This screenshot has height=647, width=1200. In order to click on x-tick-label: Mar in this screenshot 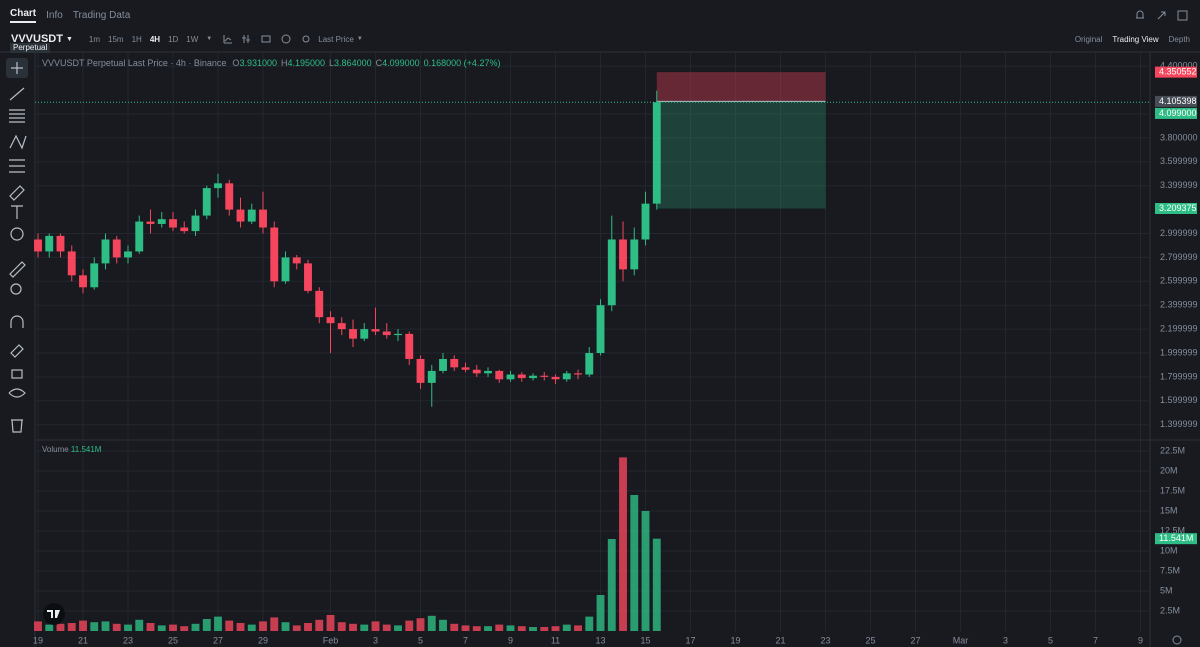, I will do `click(961, 640)`.